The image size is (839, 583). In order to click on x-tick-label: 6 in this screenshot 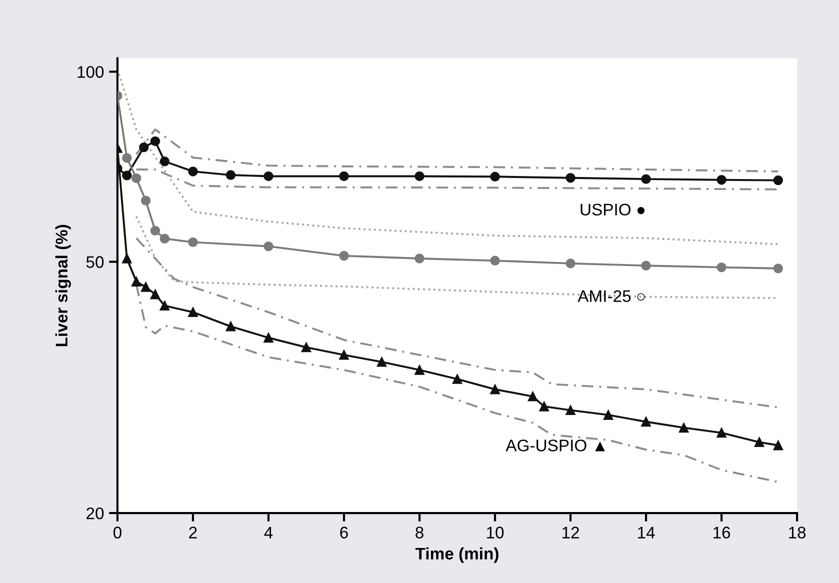, I will do `click(344, 532)`.